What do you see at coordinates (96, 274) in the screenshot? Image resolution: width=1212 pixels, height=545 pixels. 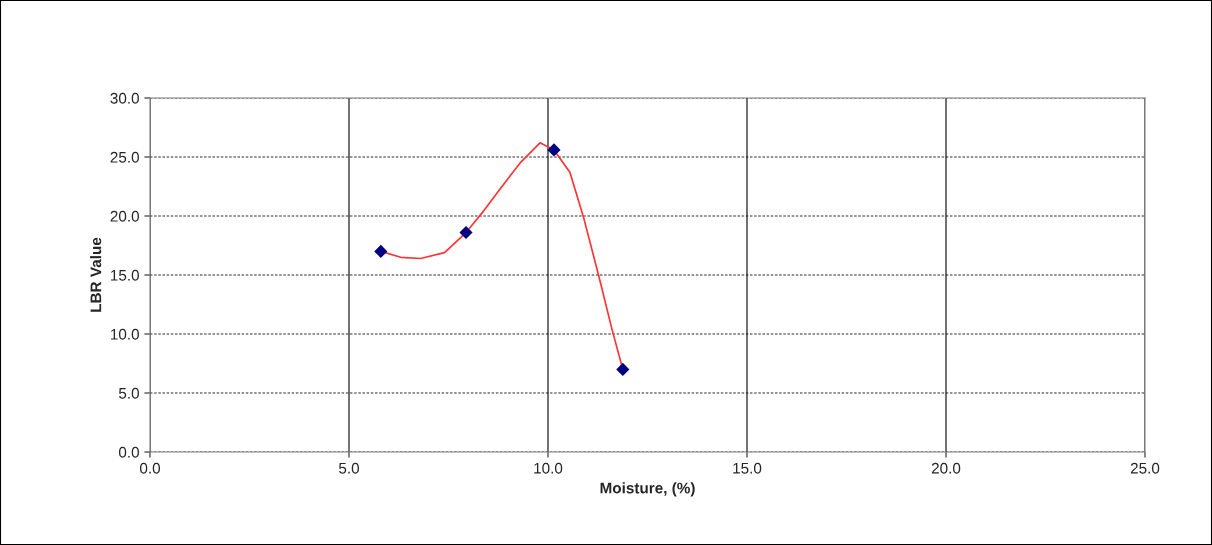 I see `y-axis-title: LBR Value` at bounding box center [96, 274].